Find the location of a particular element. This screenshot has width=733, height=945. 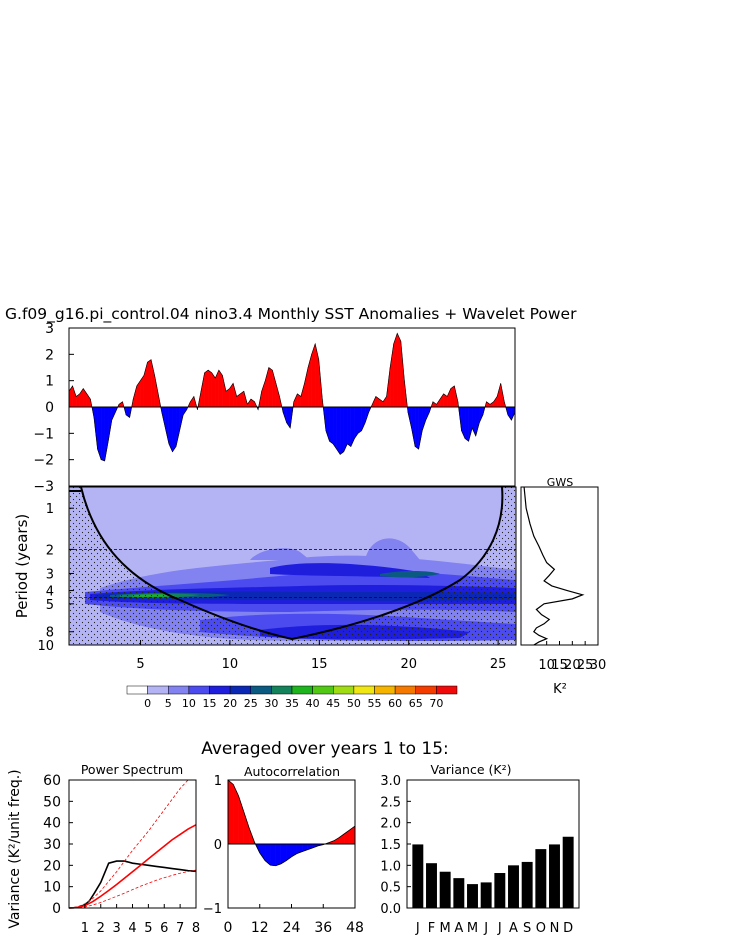

power-x-tick-label: 7 is located at coordinates (180, 928).